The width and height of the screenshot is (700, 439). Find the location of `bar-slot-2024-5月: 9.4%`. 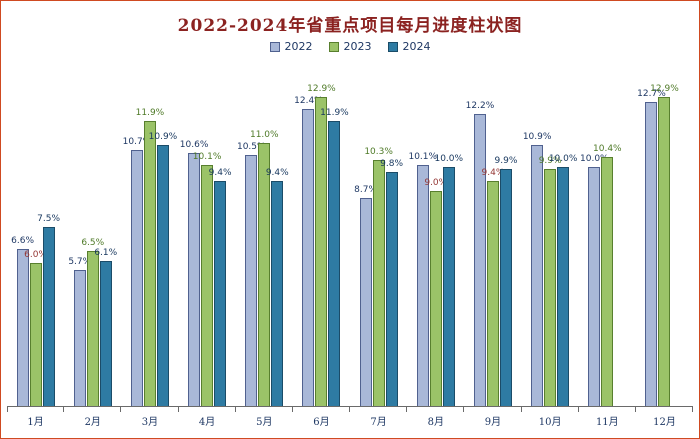

bar-slot-2024-5月: 9.4% is located at coordinates (277, 234).